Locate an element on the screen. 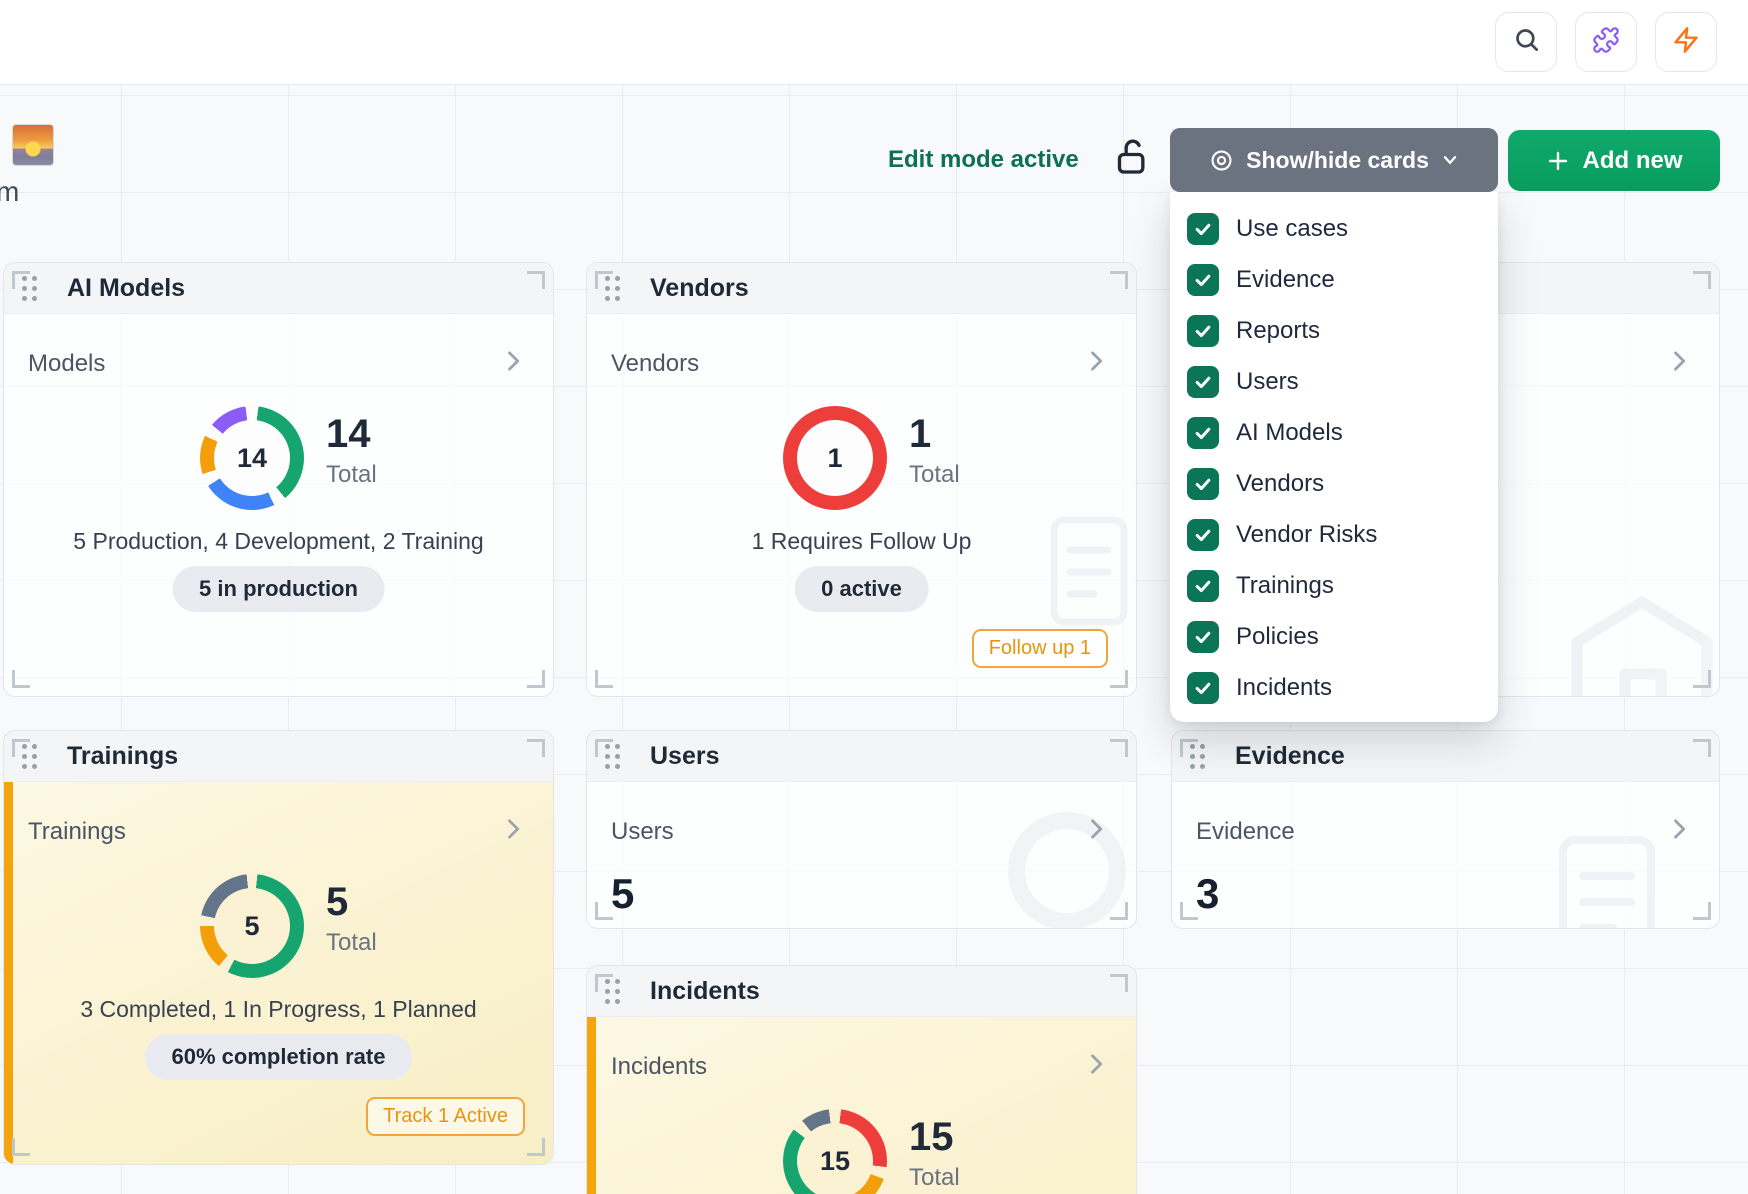 The width and height of the screenshot is (1748, 1194). dropdown-item: Users is located at coordinates (1334, 381).